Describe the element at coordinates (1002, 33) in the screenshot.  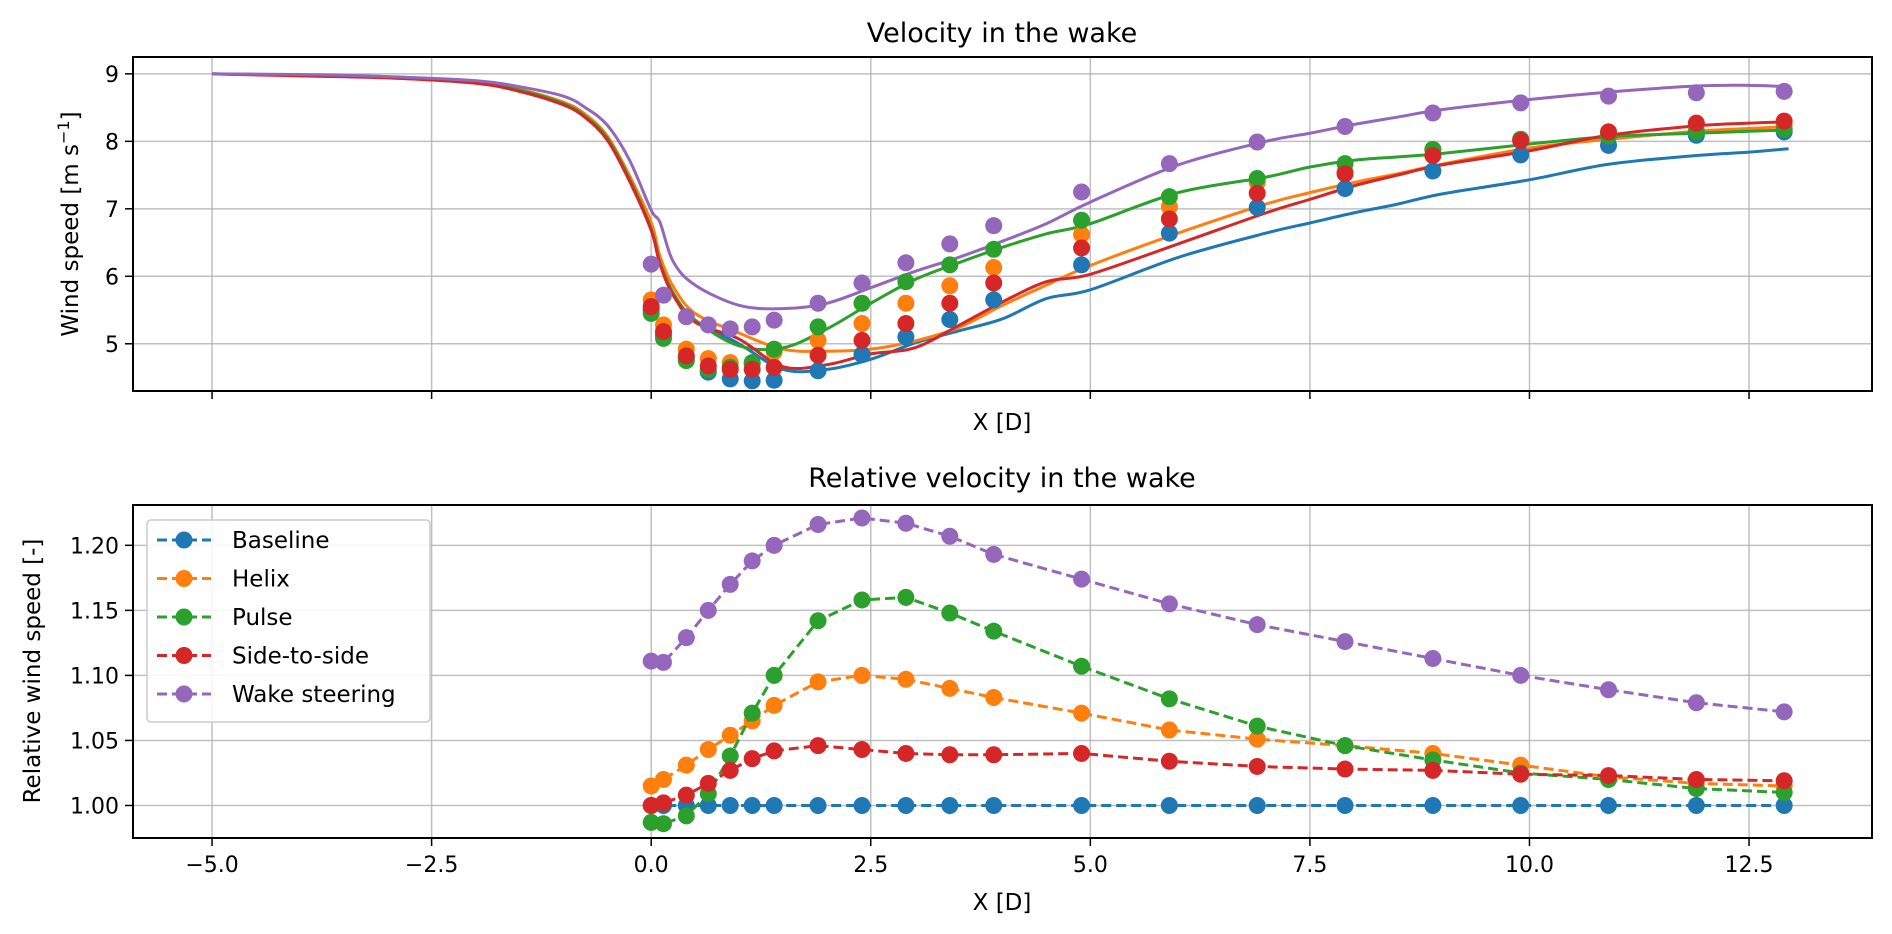
I see `velocity-title: Velocity in the wake` at that location.